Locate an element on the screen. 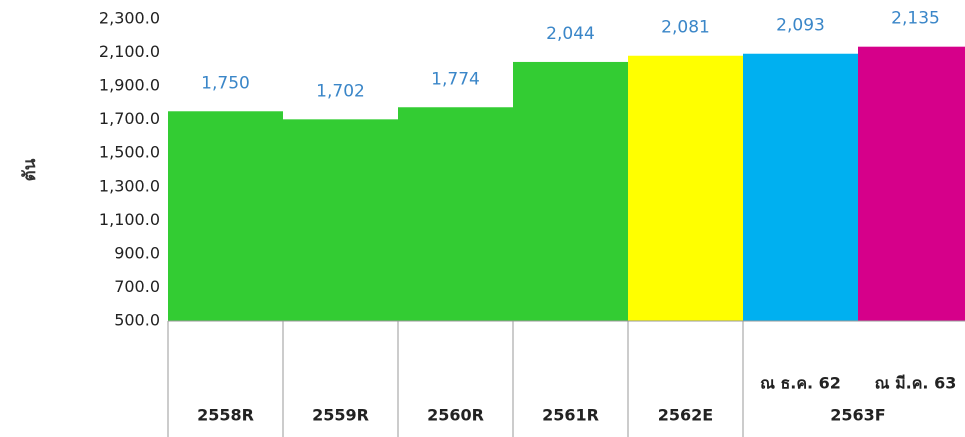 This screenshot has width=965, height=437. value-label: 1,774 is located at coordinates (455, 79).